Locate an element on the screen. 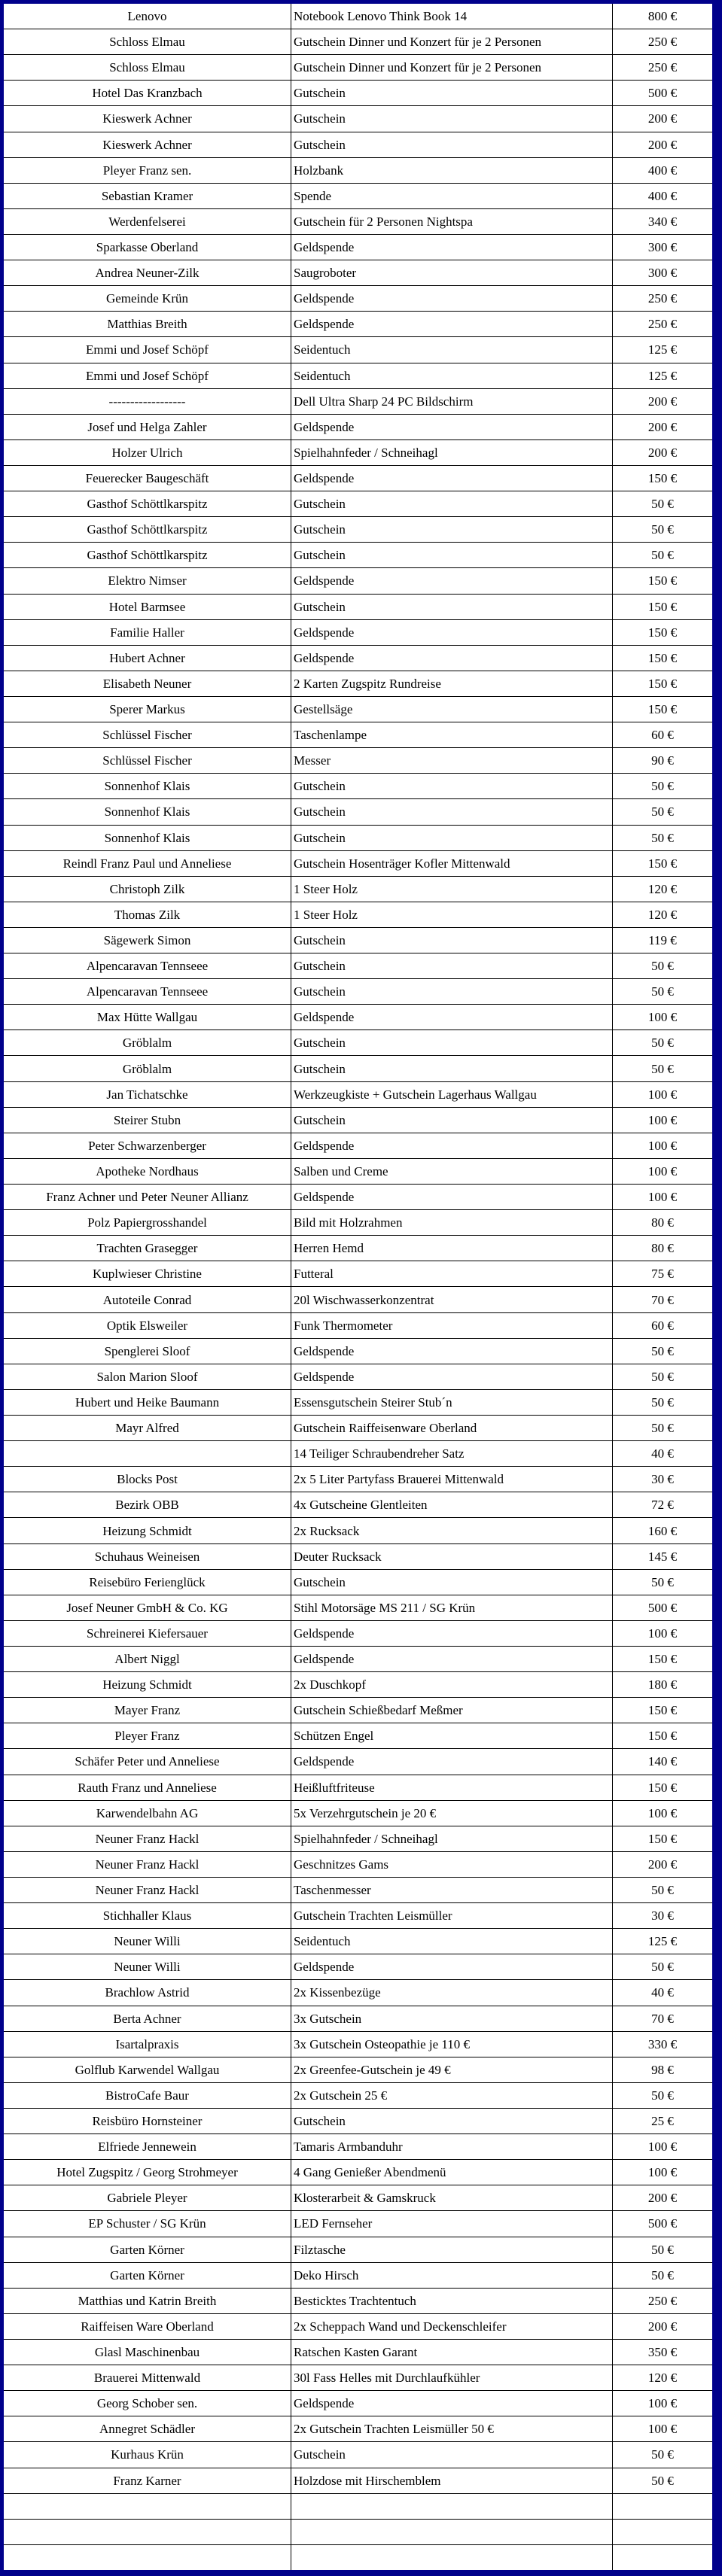  table-row: Trachten Grasegger Herren Hemd 80 € is located at coordinates (358, 1249).